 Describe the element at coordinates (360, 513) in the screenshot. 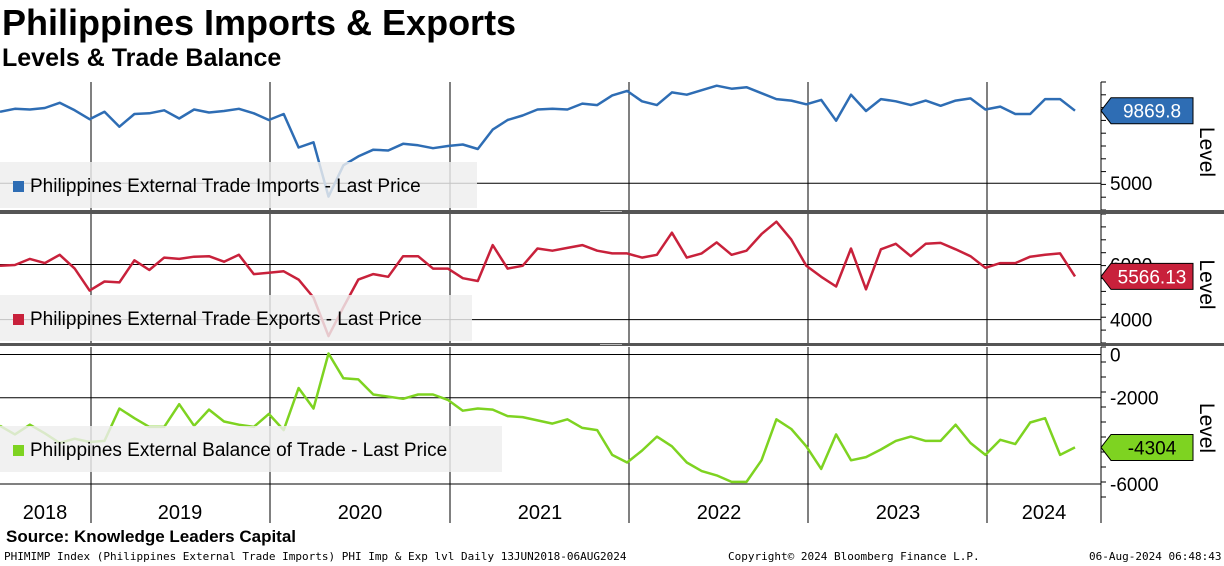

I see `year-label-2020: 2020` at that location.